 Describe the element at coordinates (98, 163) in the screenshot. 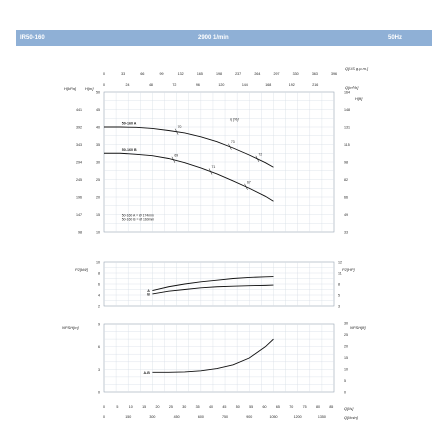

I see `head-m-tick-label: 30` at that location.